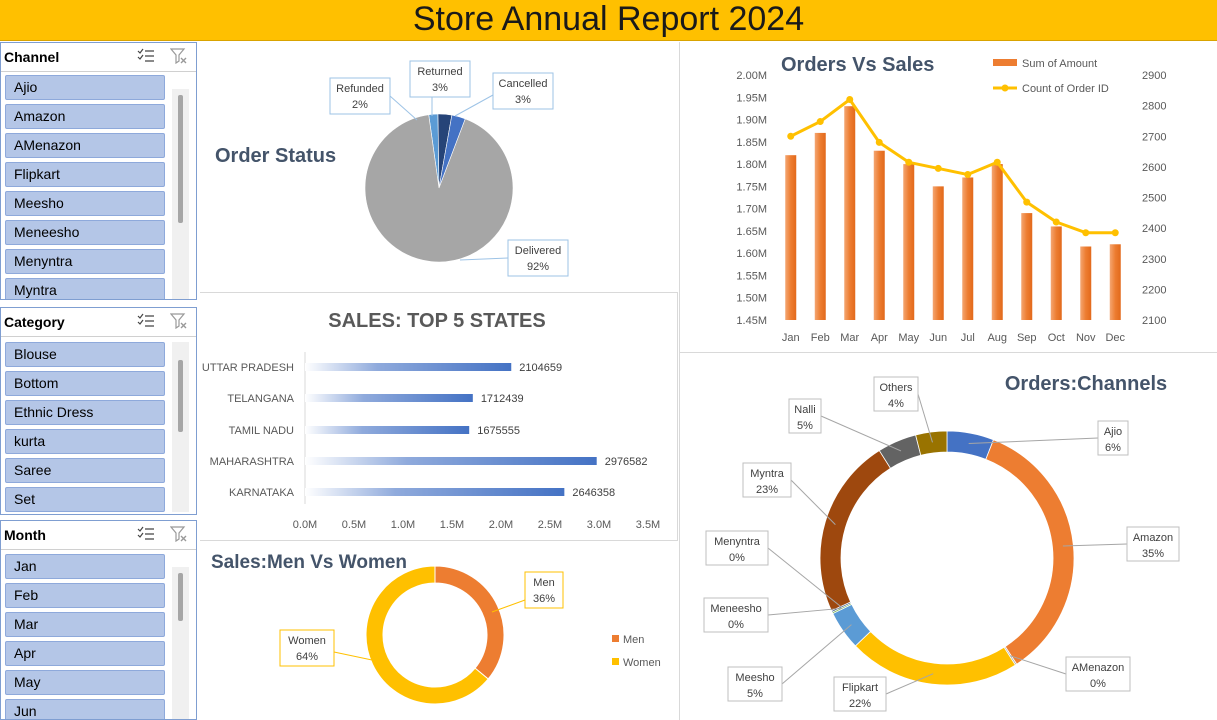  Describe the element at coordinates (85, 653) in the screenshot. I see `slicer-item-apr: Apr` at that location.